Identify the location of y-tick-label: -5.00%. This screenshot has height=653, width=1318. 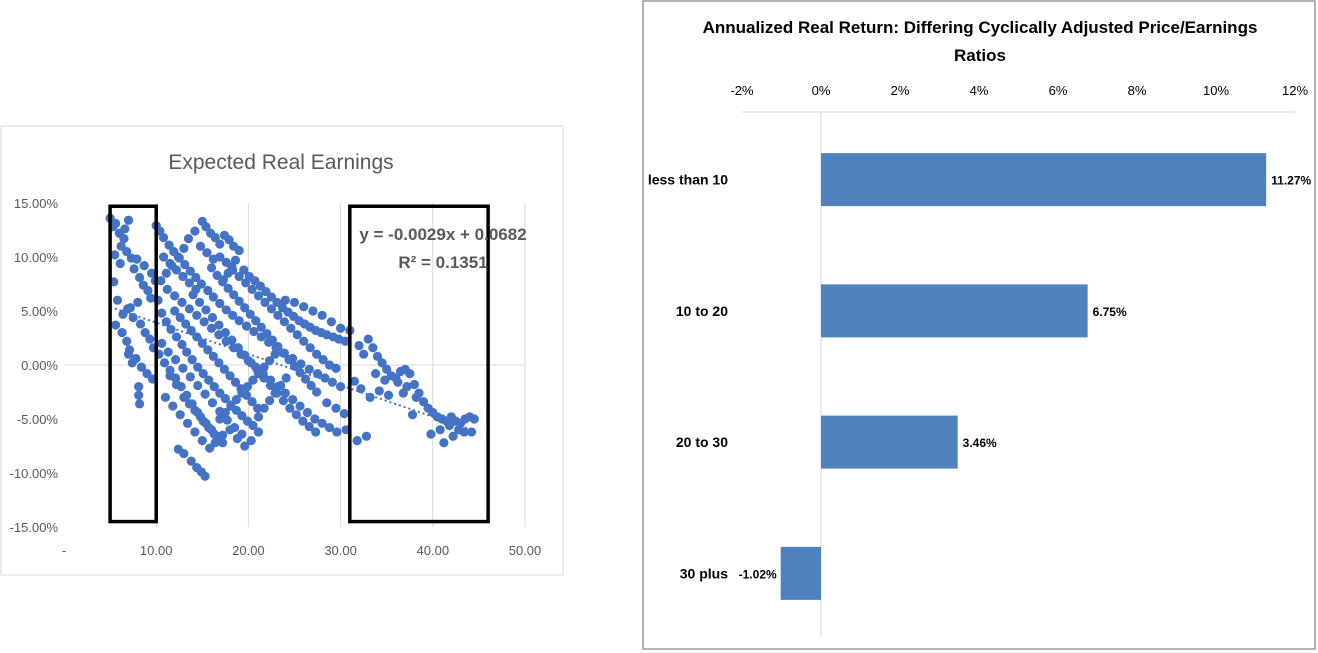
(38, 419).